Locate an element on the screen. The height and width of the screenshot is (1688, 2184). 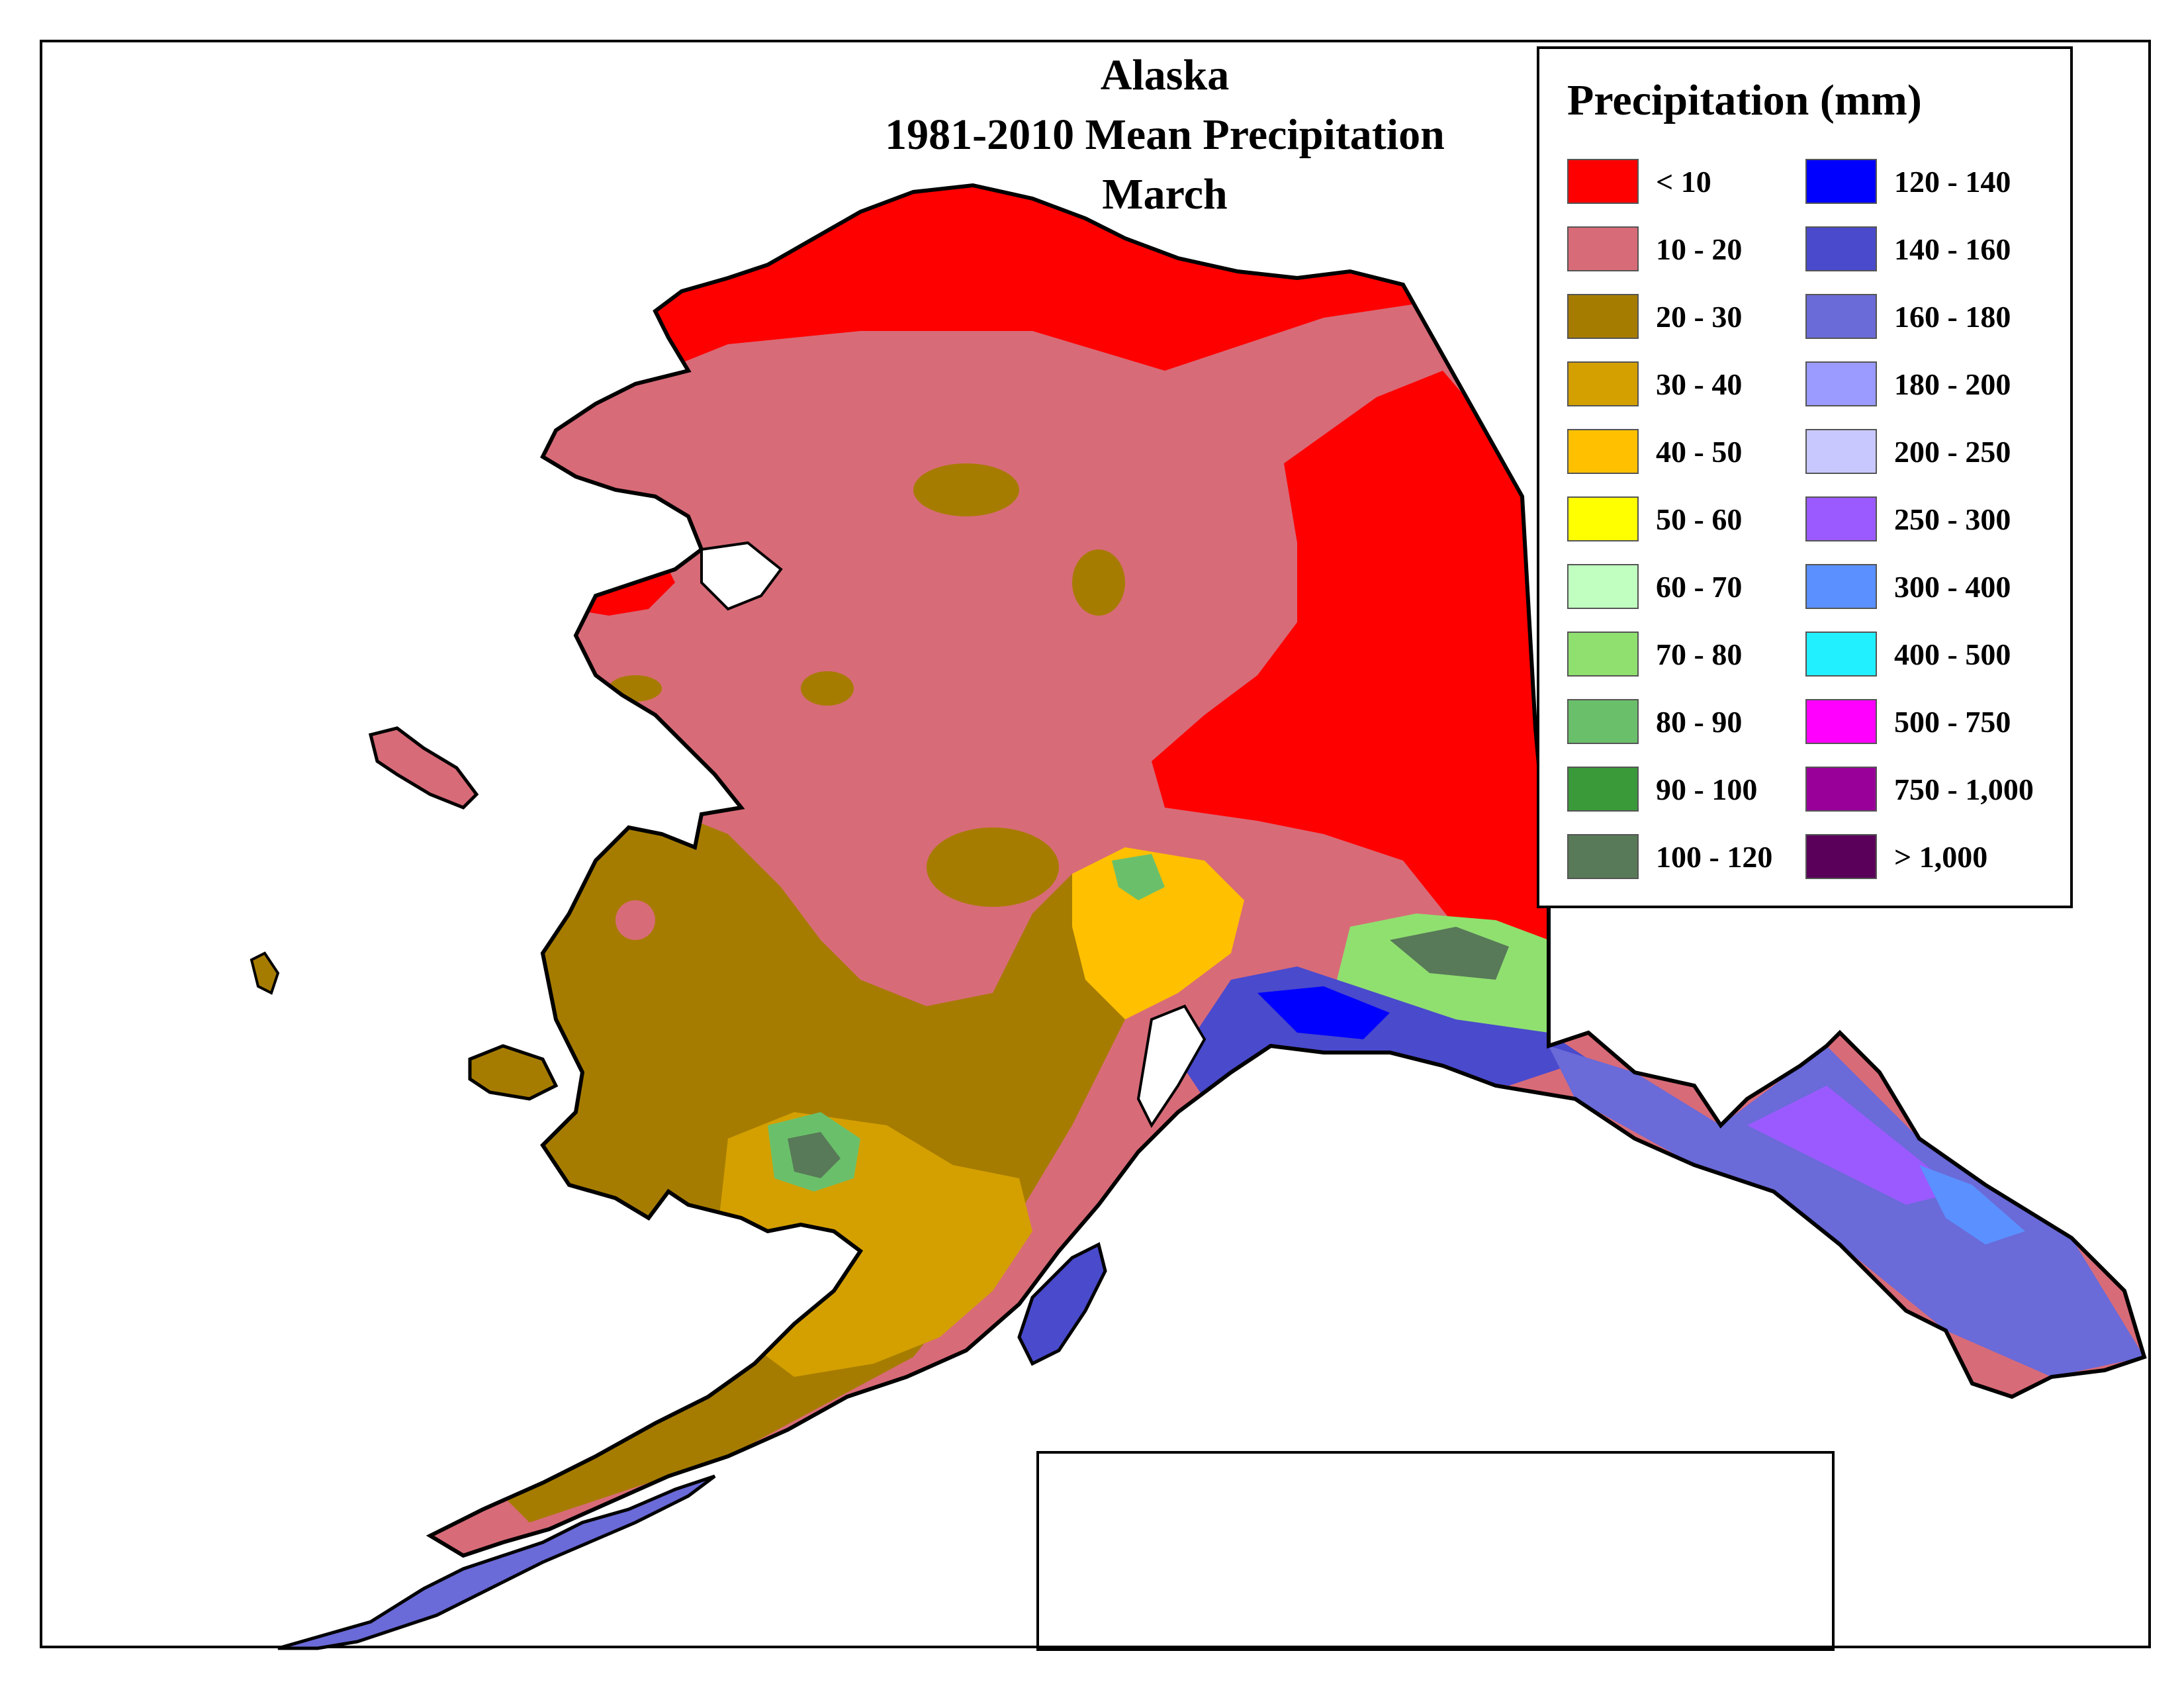
legend-item: 40 - 50 is located at coordinates (1686, 452).